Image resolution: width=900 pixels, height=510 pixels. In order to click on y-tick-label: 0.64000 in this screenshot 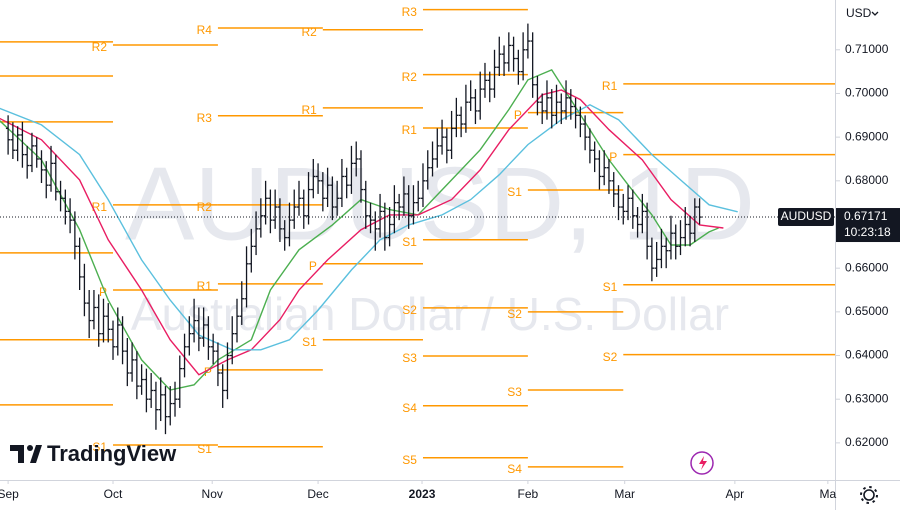, I will do `click(867, 355)`.